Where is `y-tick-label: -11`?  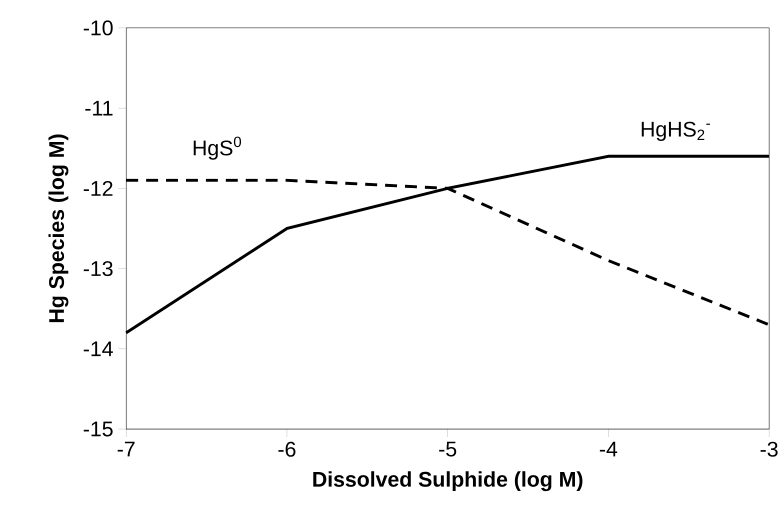 y-tick-label: -11 is located at coordinates (98, 108).